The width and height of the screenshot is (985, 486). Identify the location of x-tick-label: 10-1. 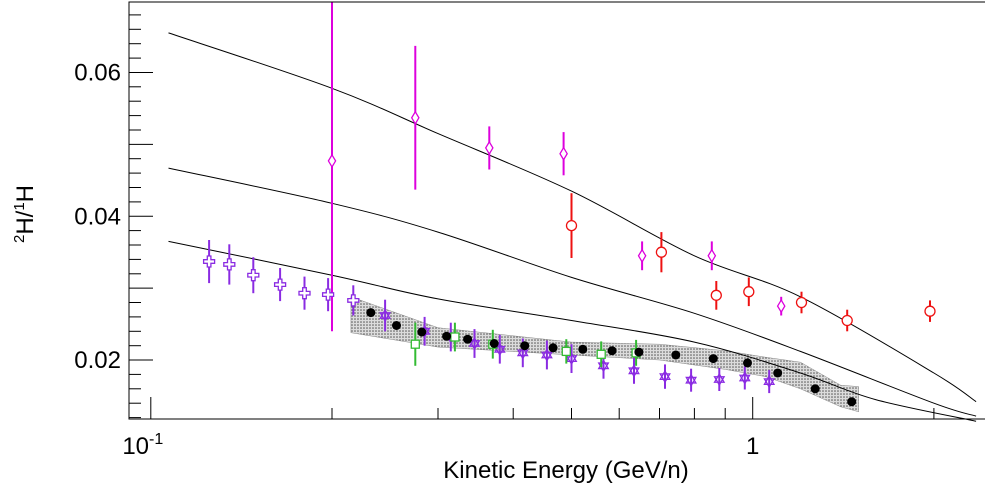
(142, 445).